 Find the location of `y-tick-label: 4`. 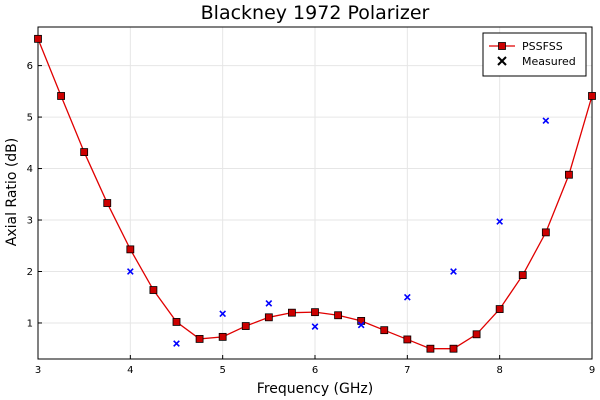

y-tick-label: 4 is located at coordinates (30, 169).